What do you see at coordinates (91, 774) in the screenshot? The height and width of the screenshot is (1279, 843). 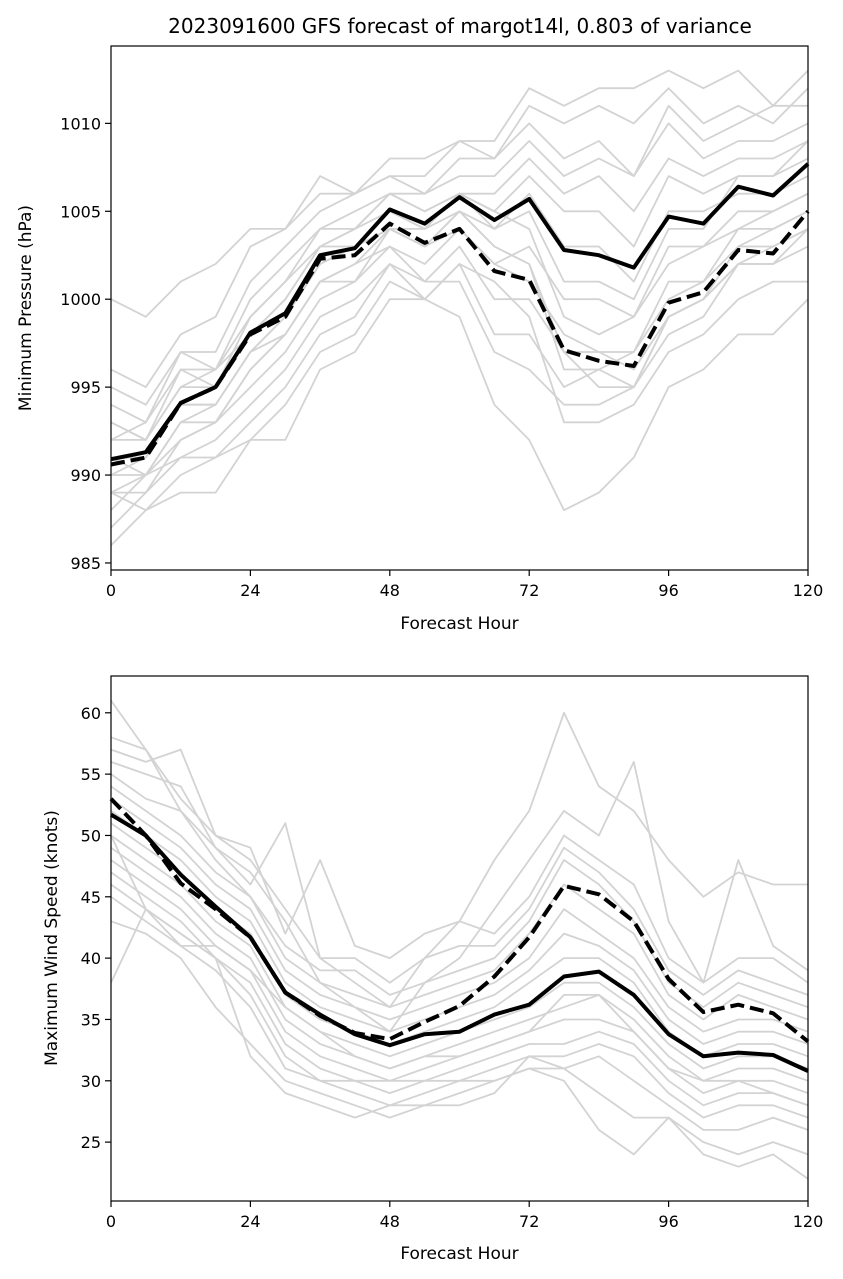 I see `wind-y-tick-label: 55` at bounding box center [91, 774].